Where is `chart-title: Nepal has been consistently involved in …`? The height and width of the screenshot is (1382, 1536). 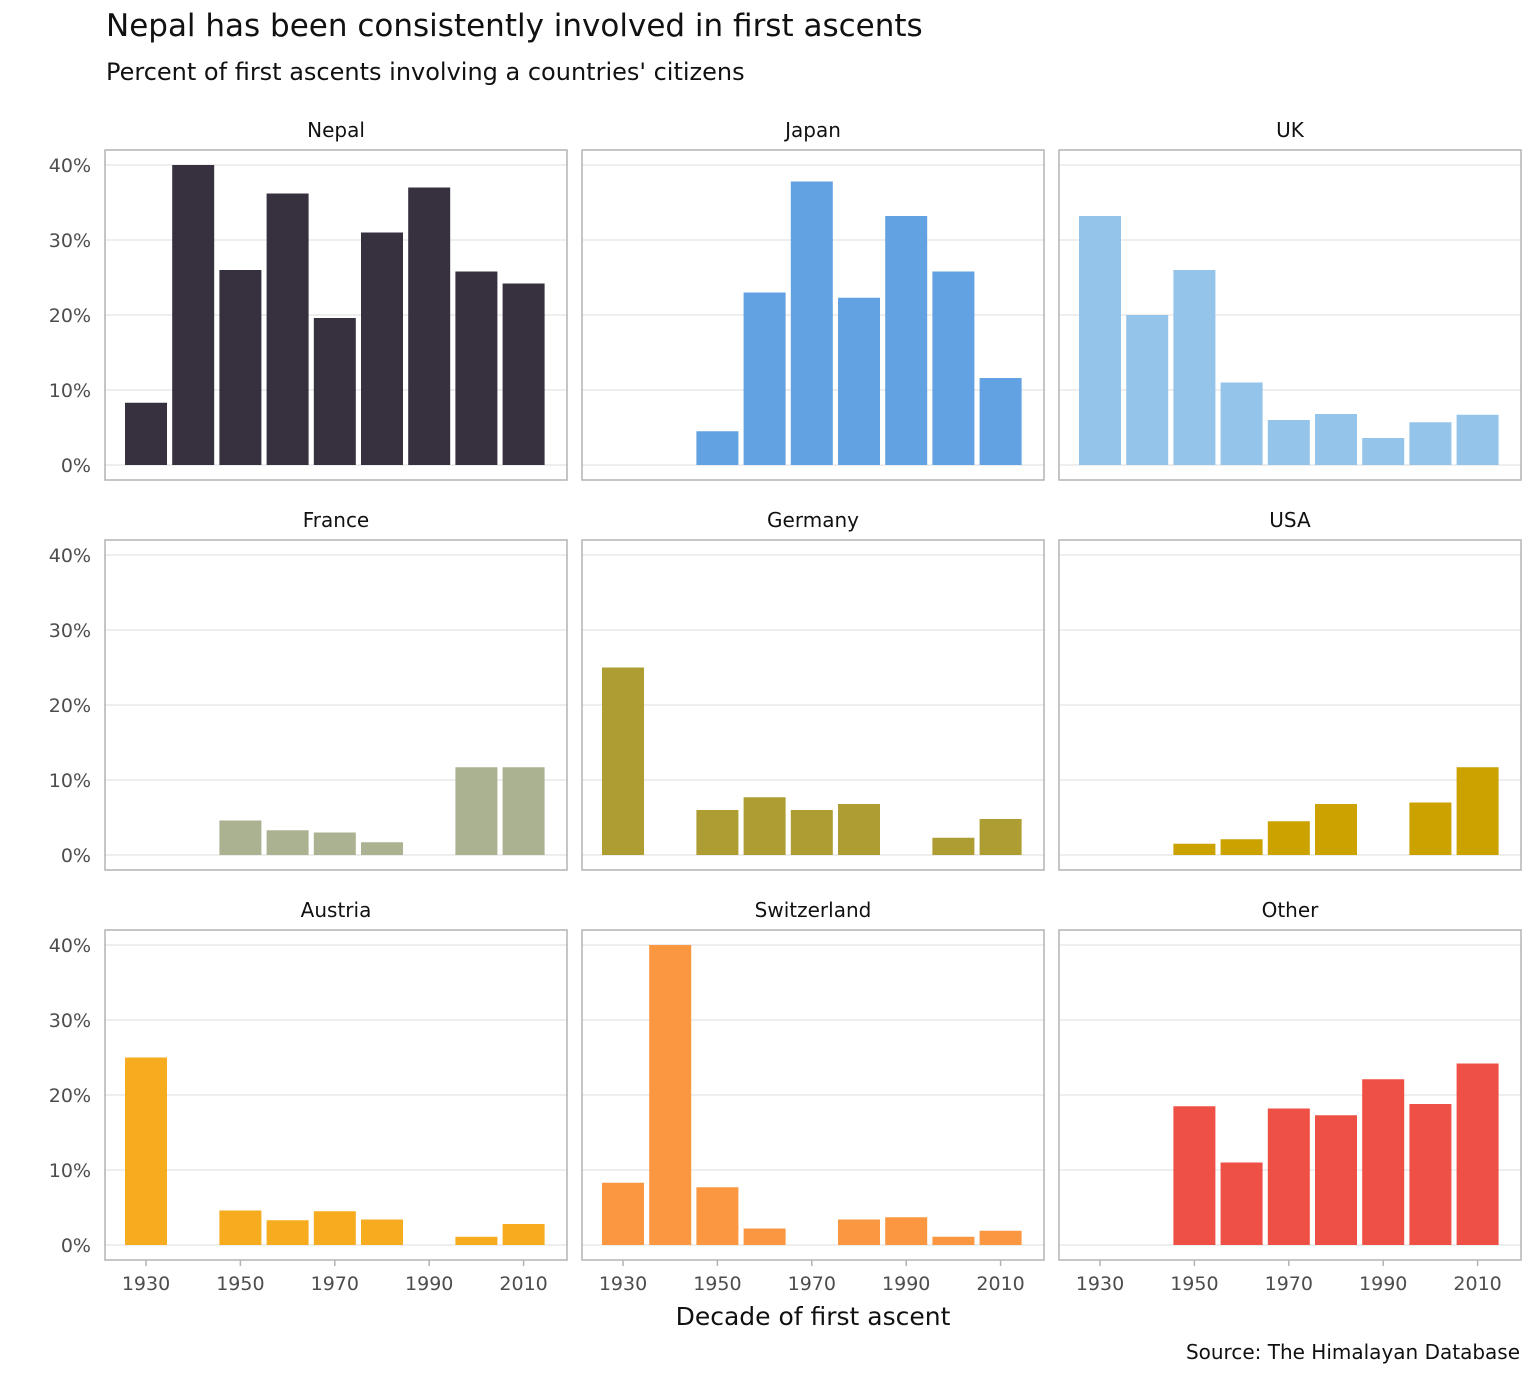
chart-title: Nepal has been consistently involved in … is located at coordinates (514, 26).